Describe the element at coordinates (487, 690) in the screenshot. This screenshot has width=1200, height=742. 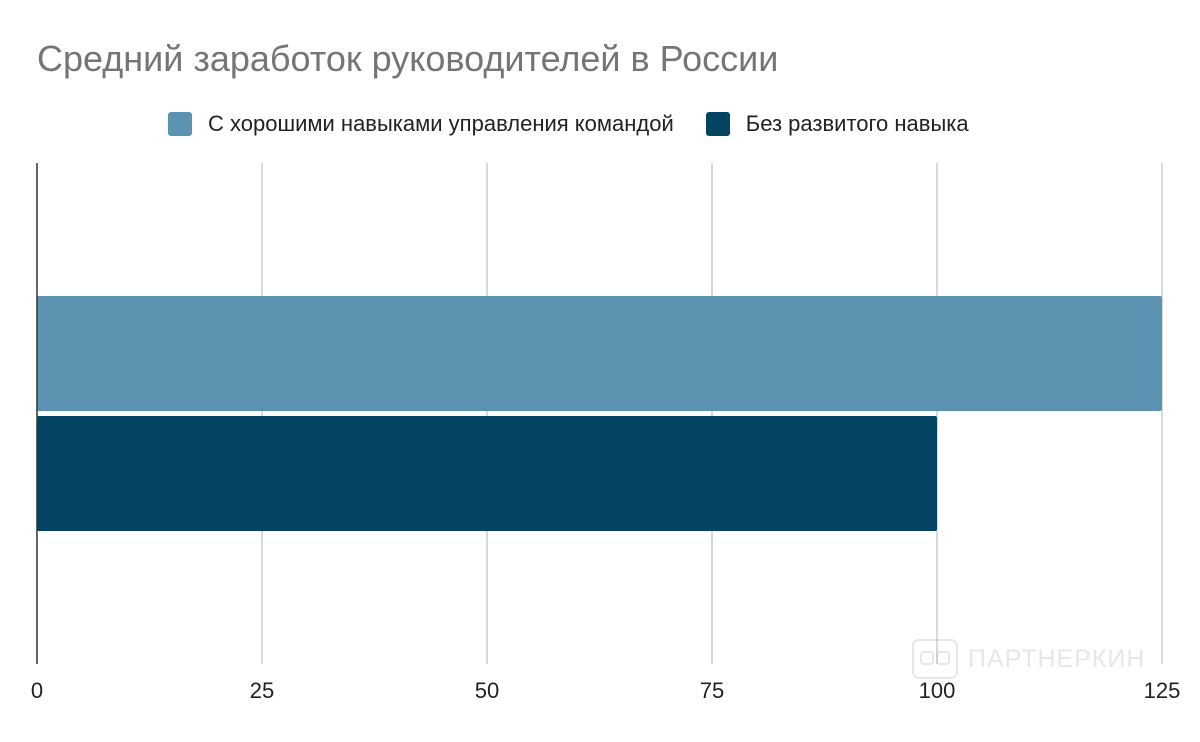
I see `x-tick-label-50: 50` at that location.